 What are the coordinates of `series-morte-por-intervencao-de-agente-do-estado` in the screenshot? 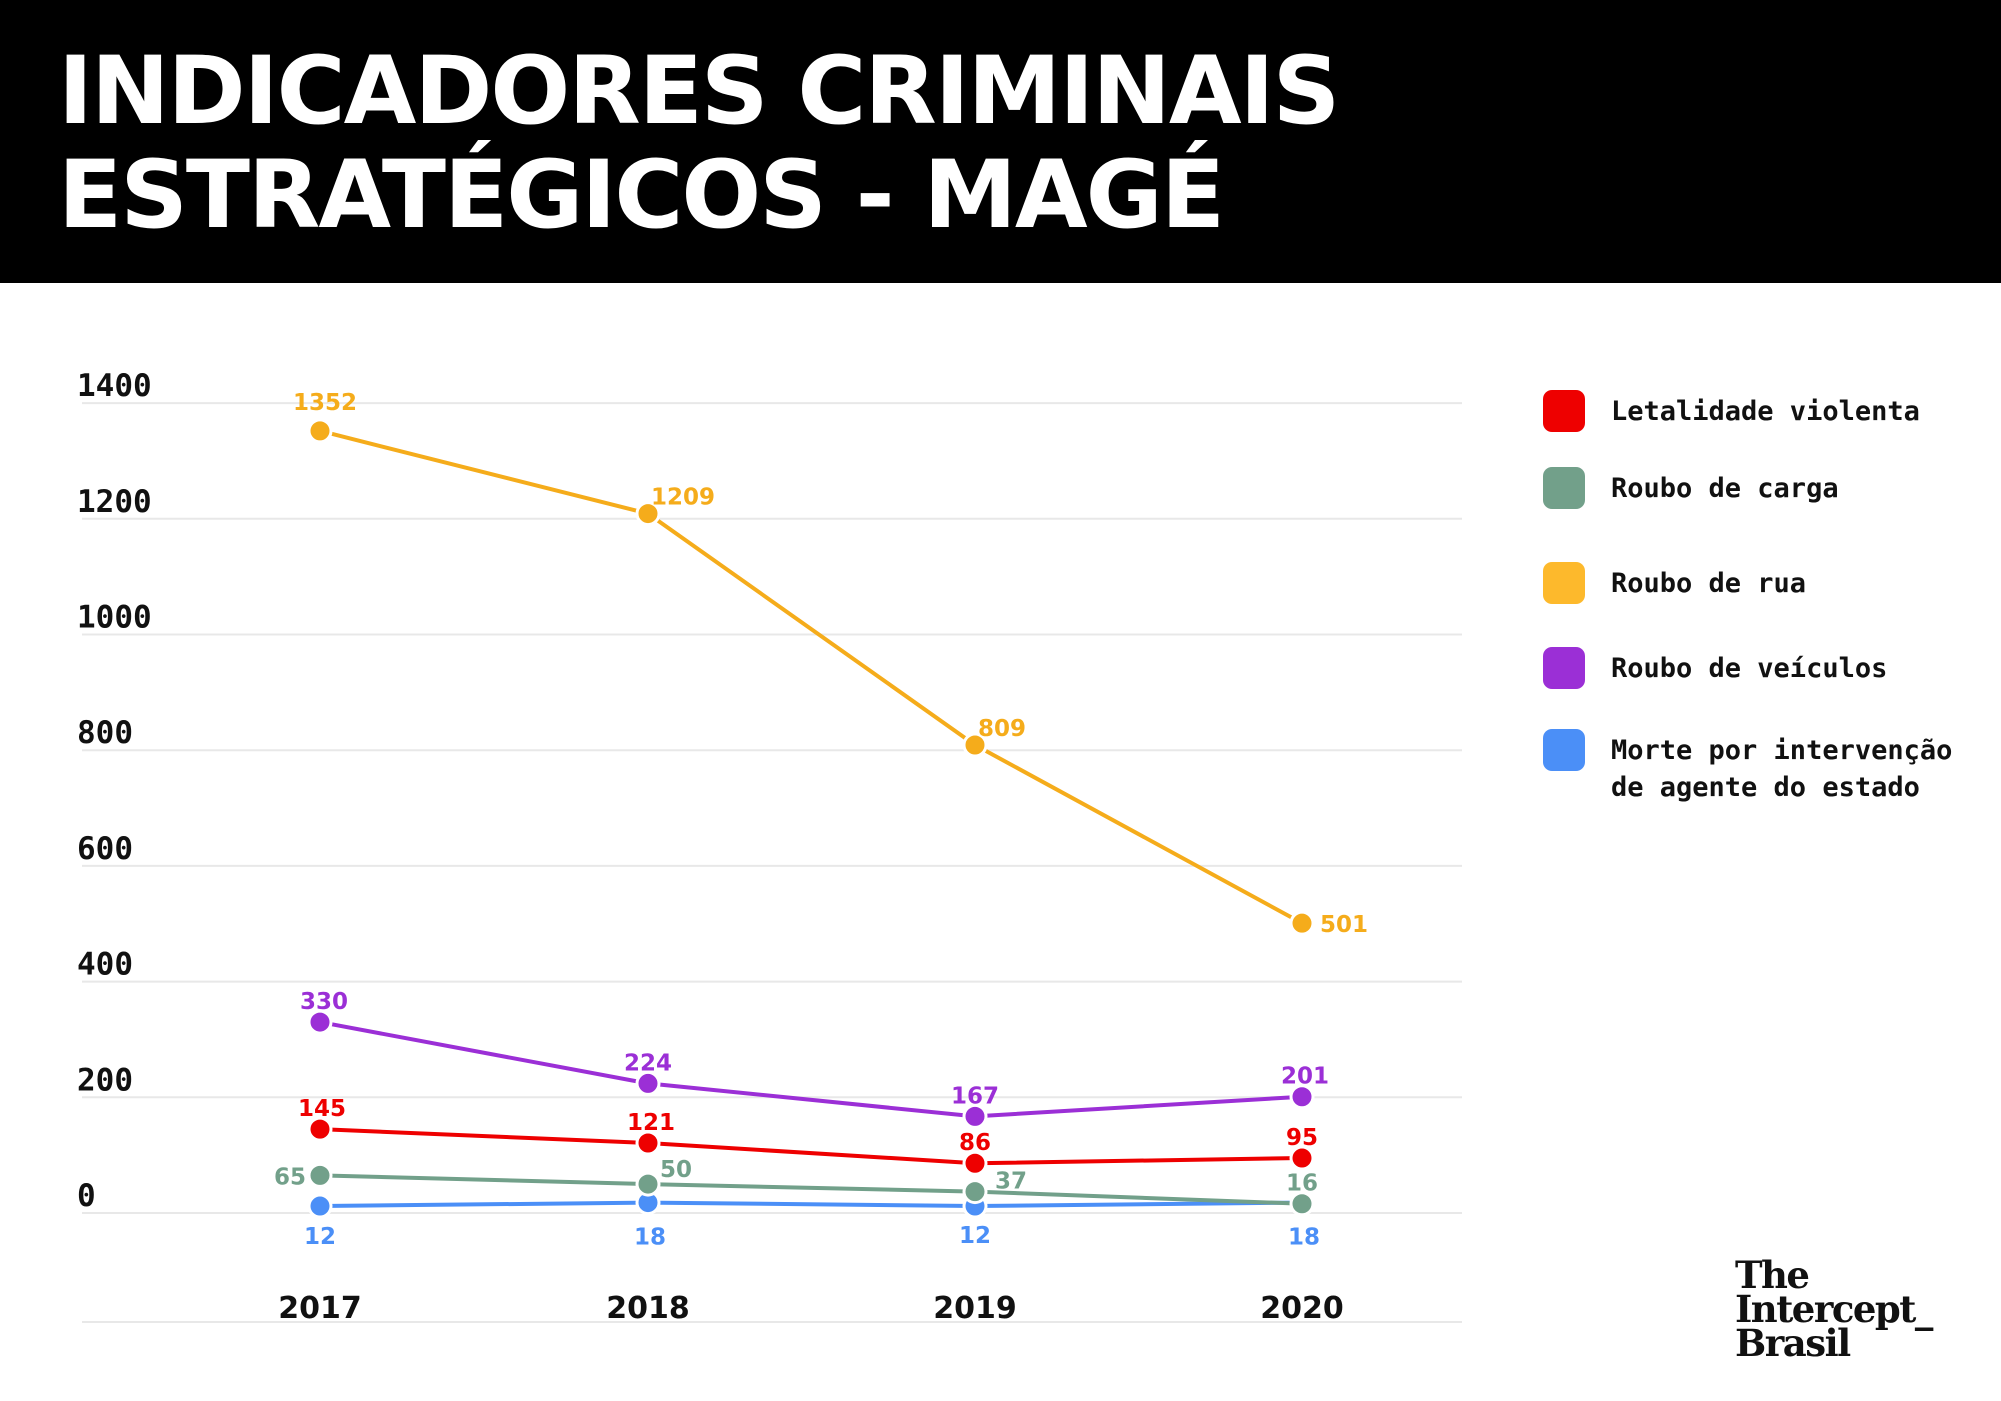 It's located at (811, 1204).